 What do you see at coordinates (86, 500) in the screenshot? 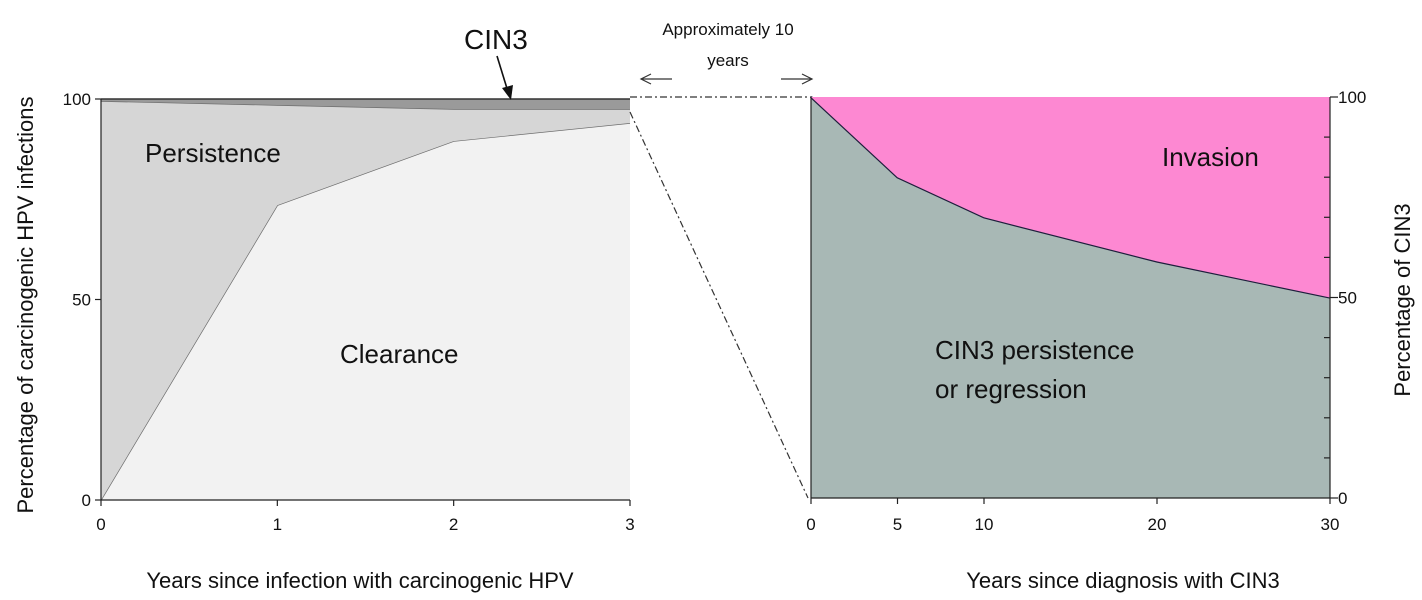
I see `left-y-tick-label: 0` at bounding box center [86, 500].